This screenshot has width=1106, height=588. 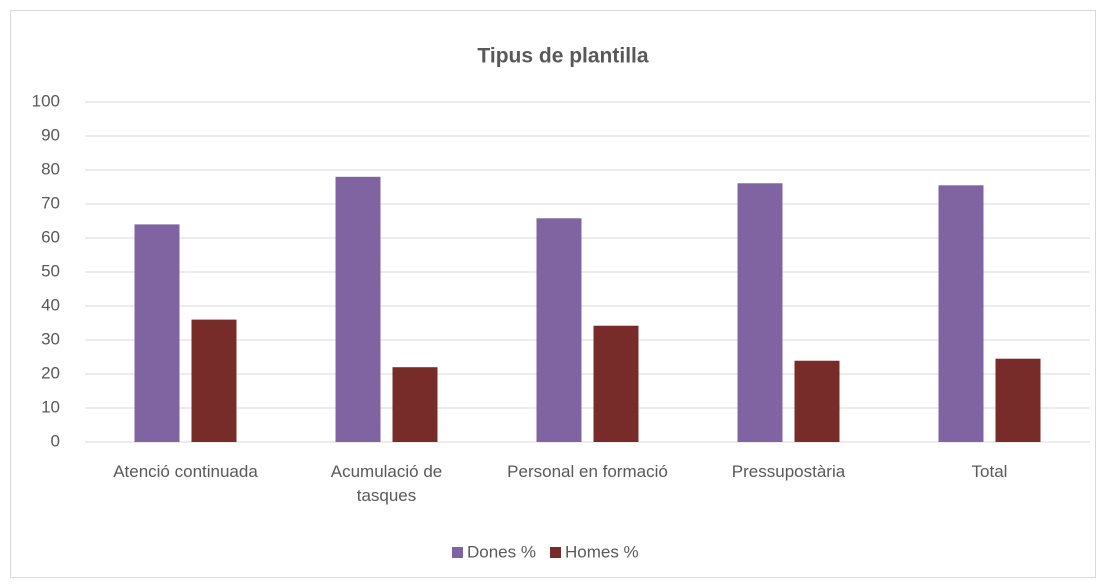 What do you see at coordinates (185, 471) in the screenshot?
I see `x-tick-label: Atenció continuada` at bounding box center [185, 471].